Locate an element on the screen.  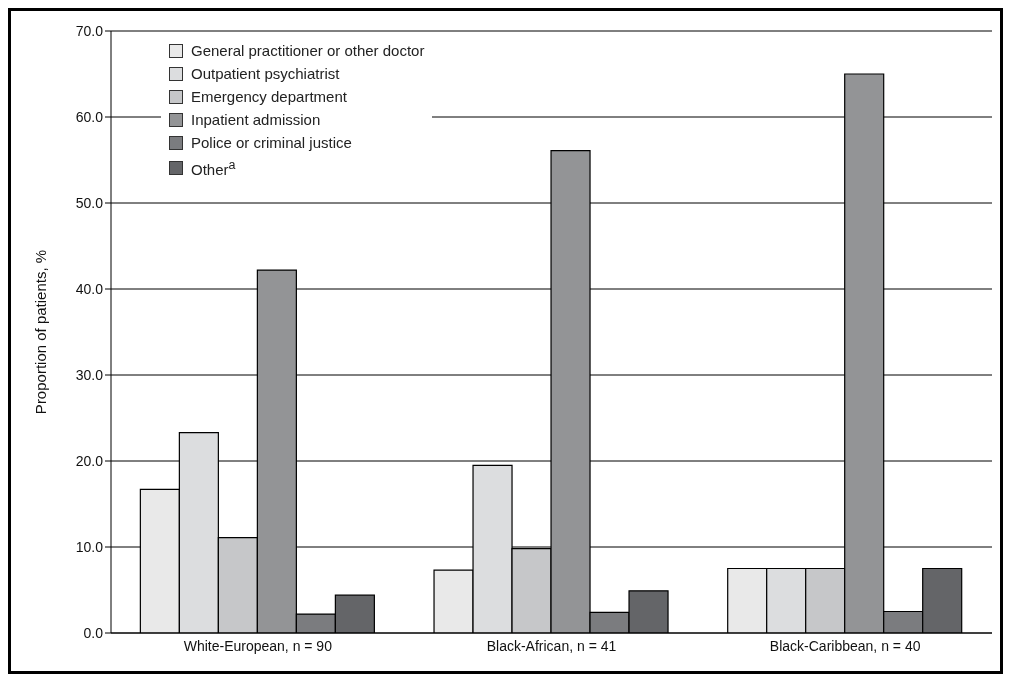
legend-label: Other$^{a}$ is located at coordinates (213, 168).